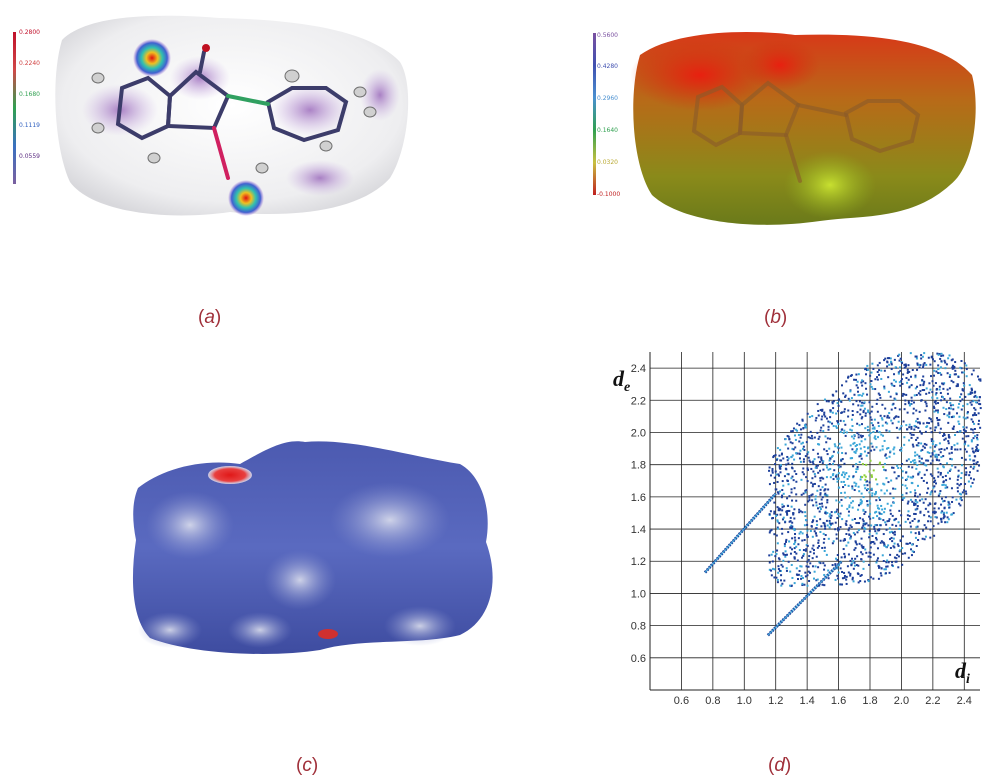 This screenshot has height=782, width=983. I want to click on caption-c: (c), so click(307, 766).